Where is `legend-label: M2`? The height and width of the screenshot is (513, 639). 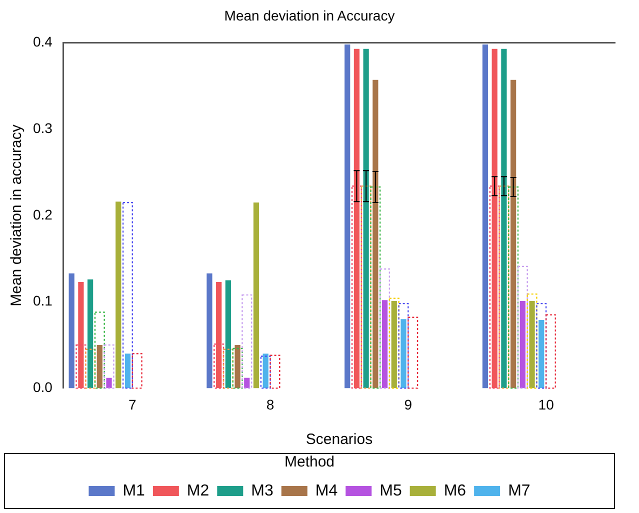
legend-label: M2 is located at coordinates (198, 491).